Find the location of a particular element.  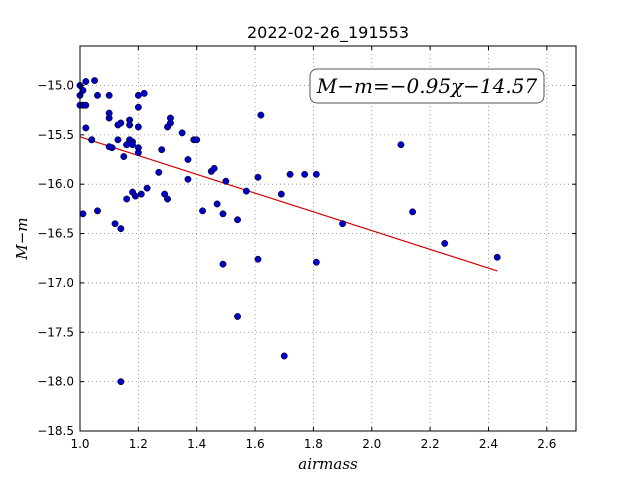

y-tick-label: −16.0 is located at coordinates (55, 184).